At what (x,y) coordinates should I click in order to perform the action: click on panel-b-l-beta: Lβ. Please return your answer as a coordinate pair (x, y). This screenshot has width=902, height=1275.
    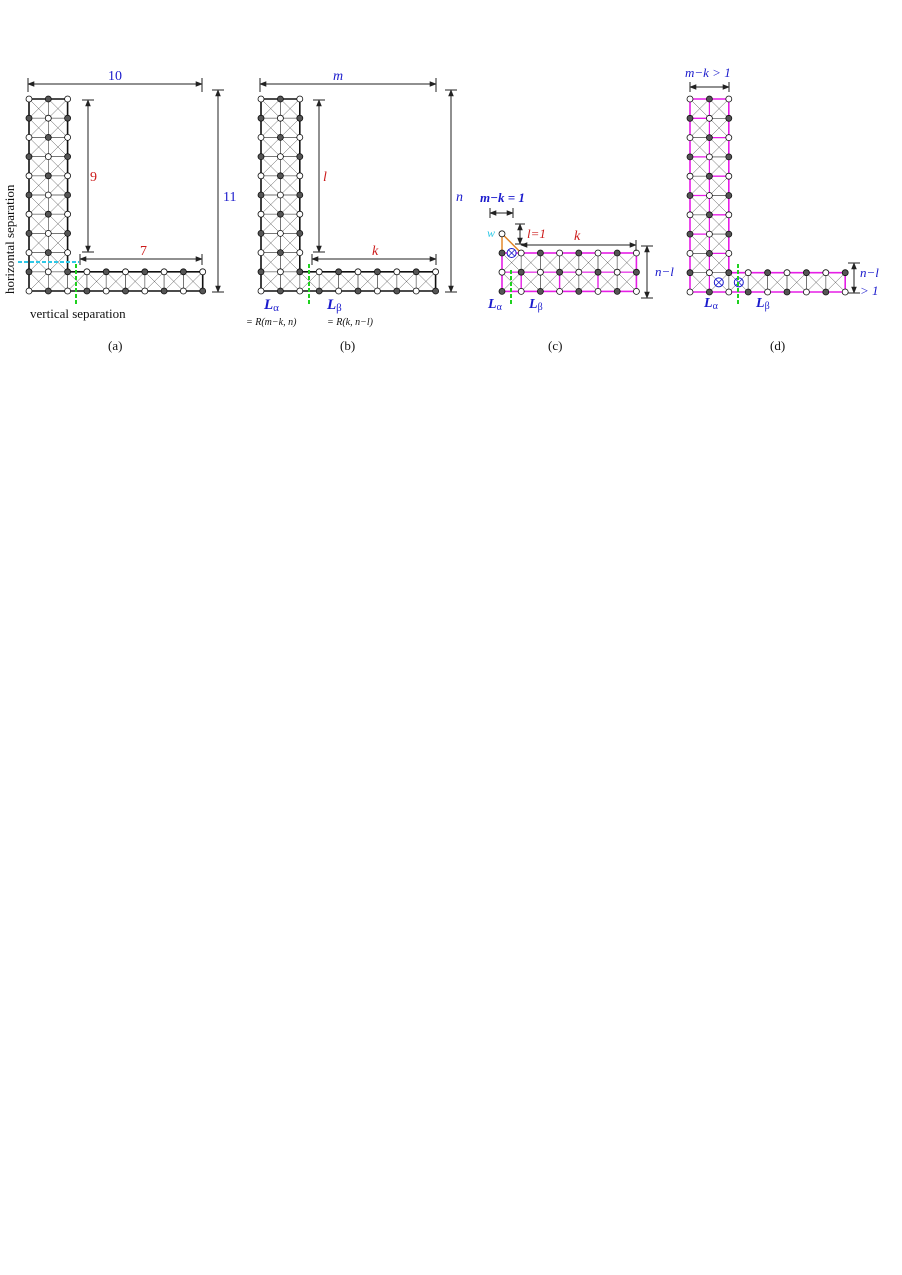
    Looking at the image, I should click on (334, 305).